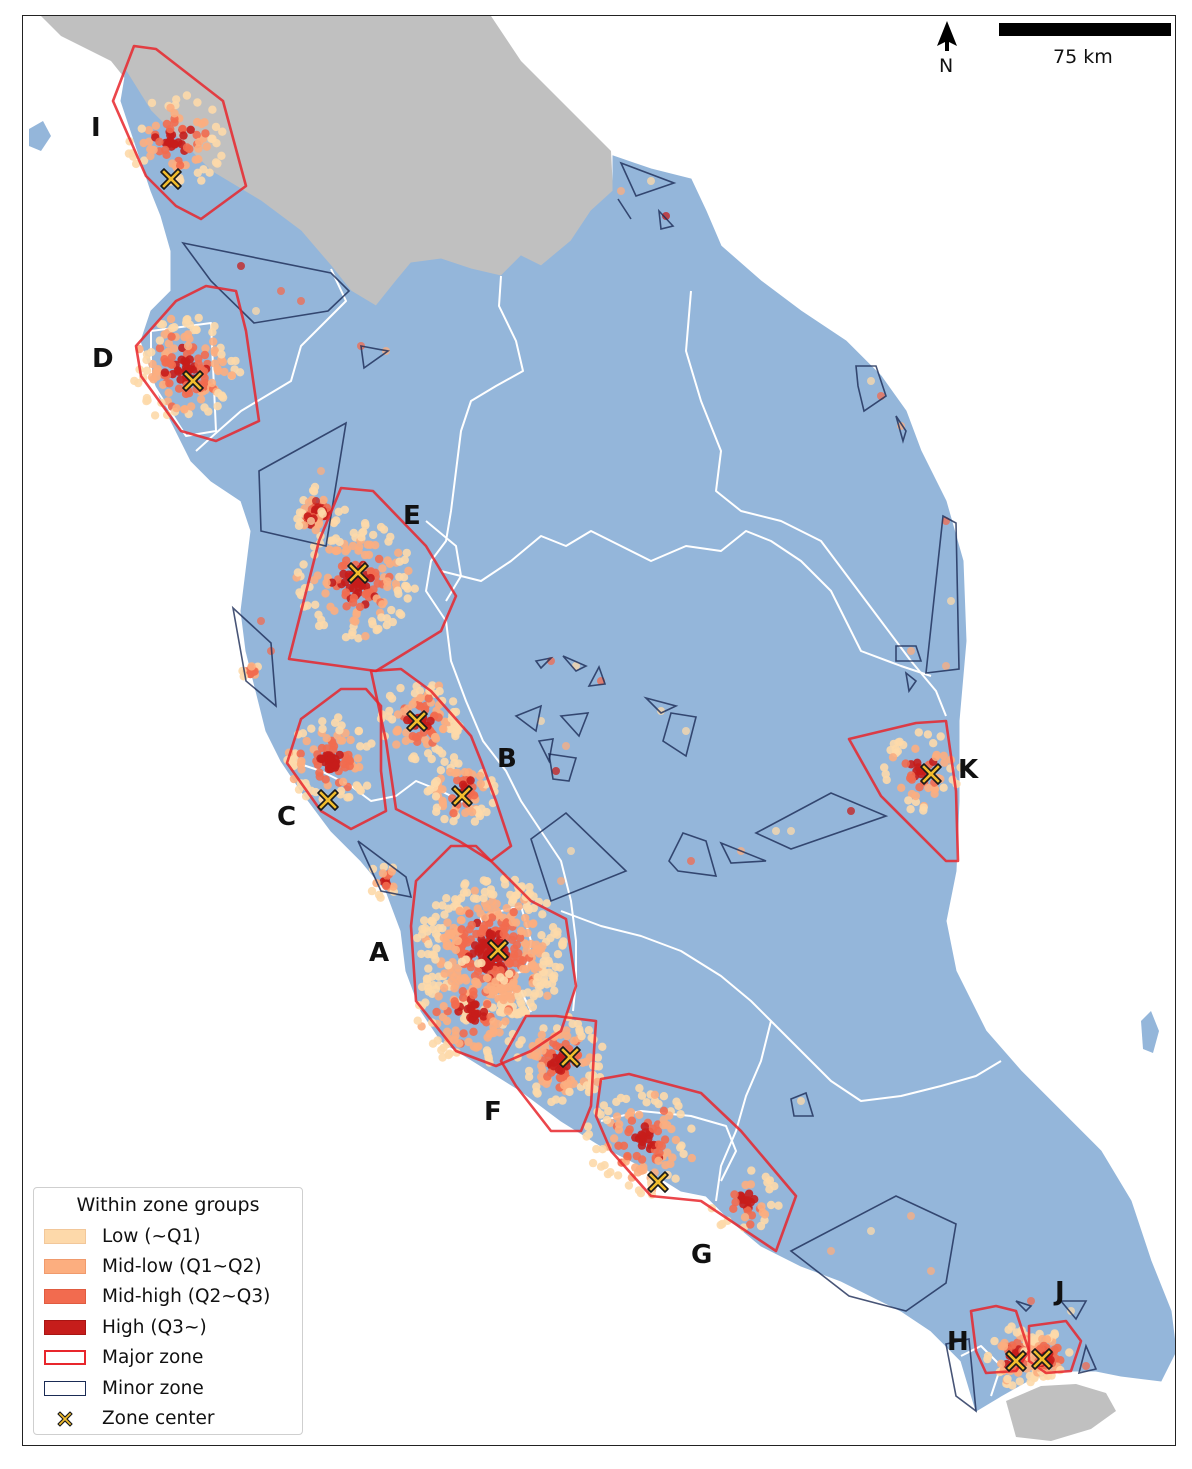  What do you see at coordinates (570, 1057) in the screenshot?
I see `zone-center-marker` at bounding box center [570, 1057].